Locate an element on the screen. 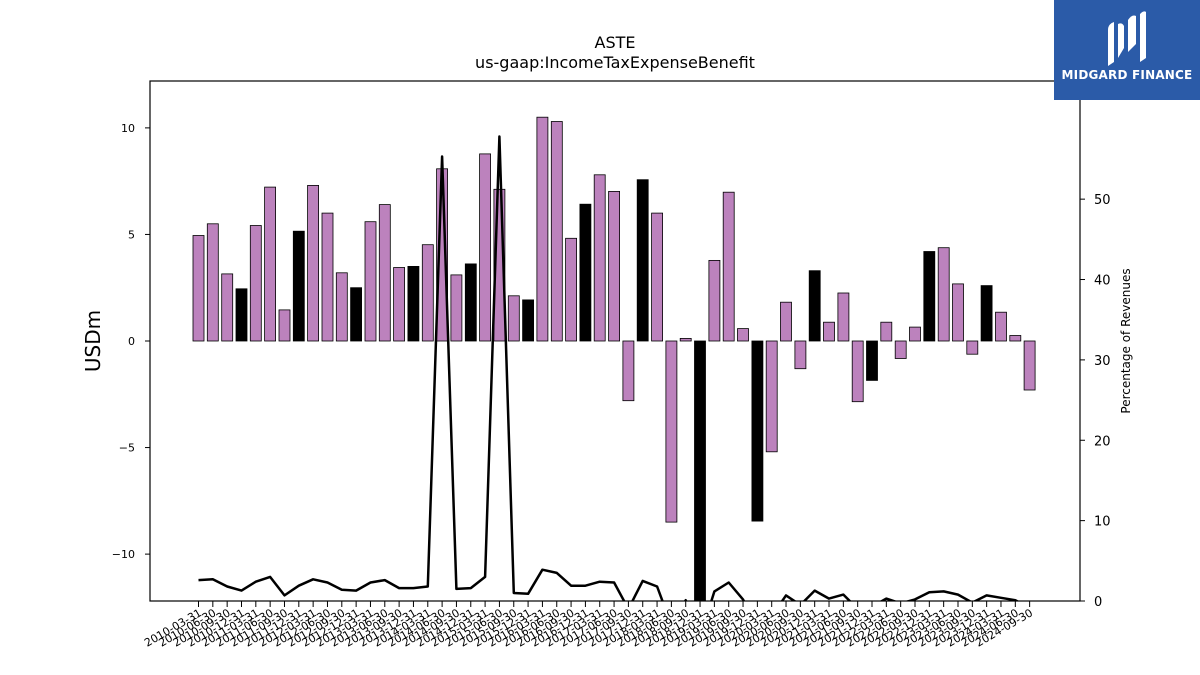 The height and width of the screenshot is (675, 1200). logo-mark-icon is located at coordinates (1127, 38).